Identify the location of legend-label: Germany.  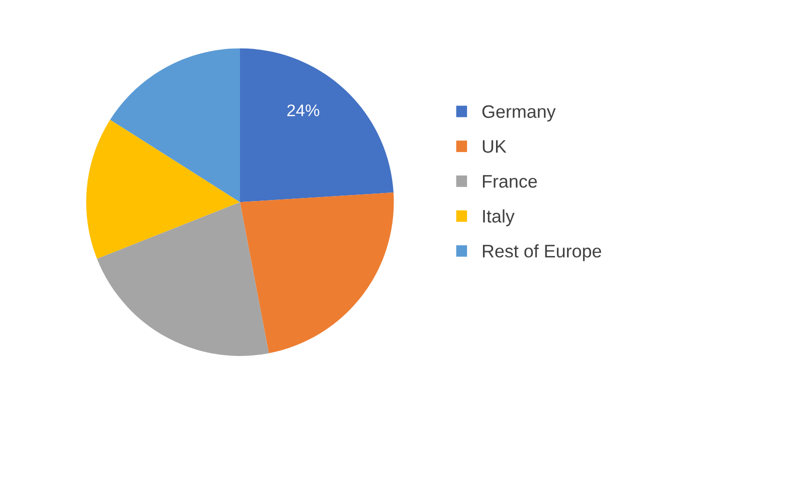
(519, 113).